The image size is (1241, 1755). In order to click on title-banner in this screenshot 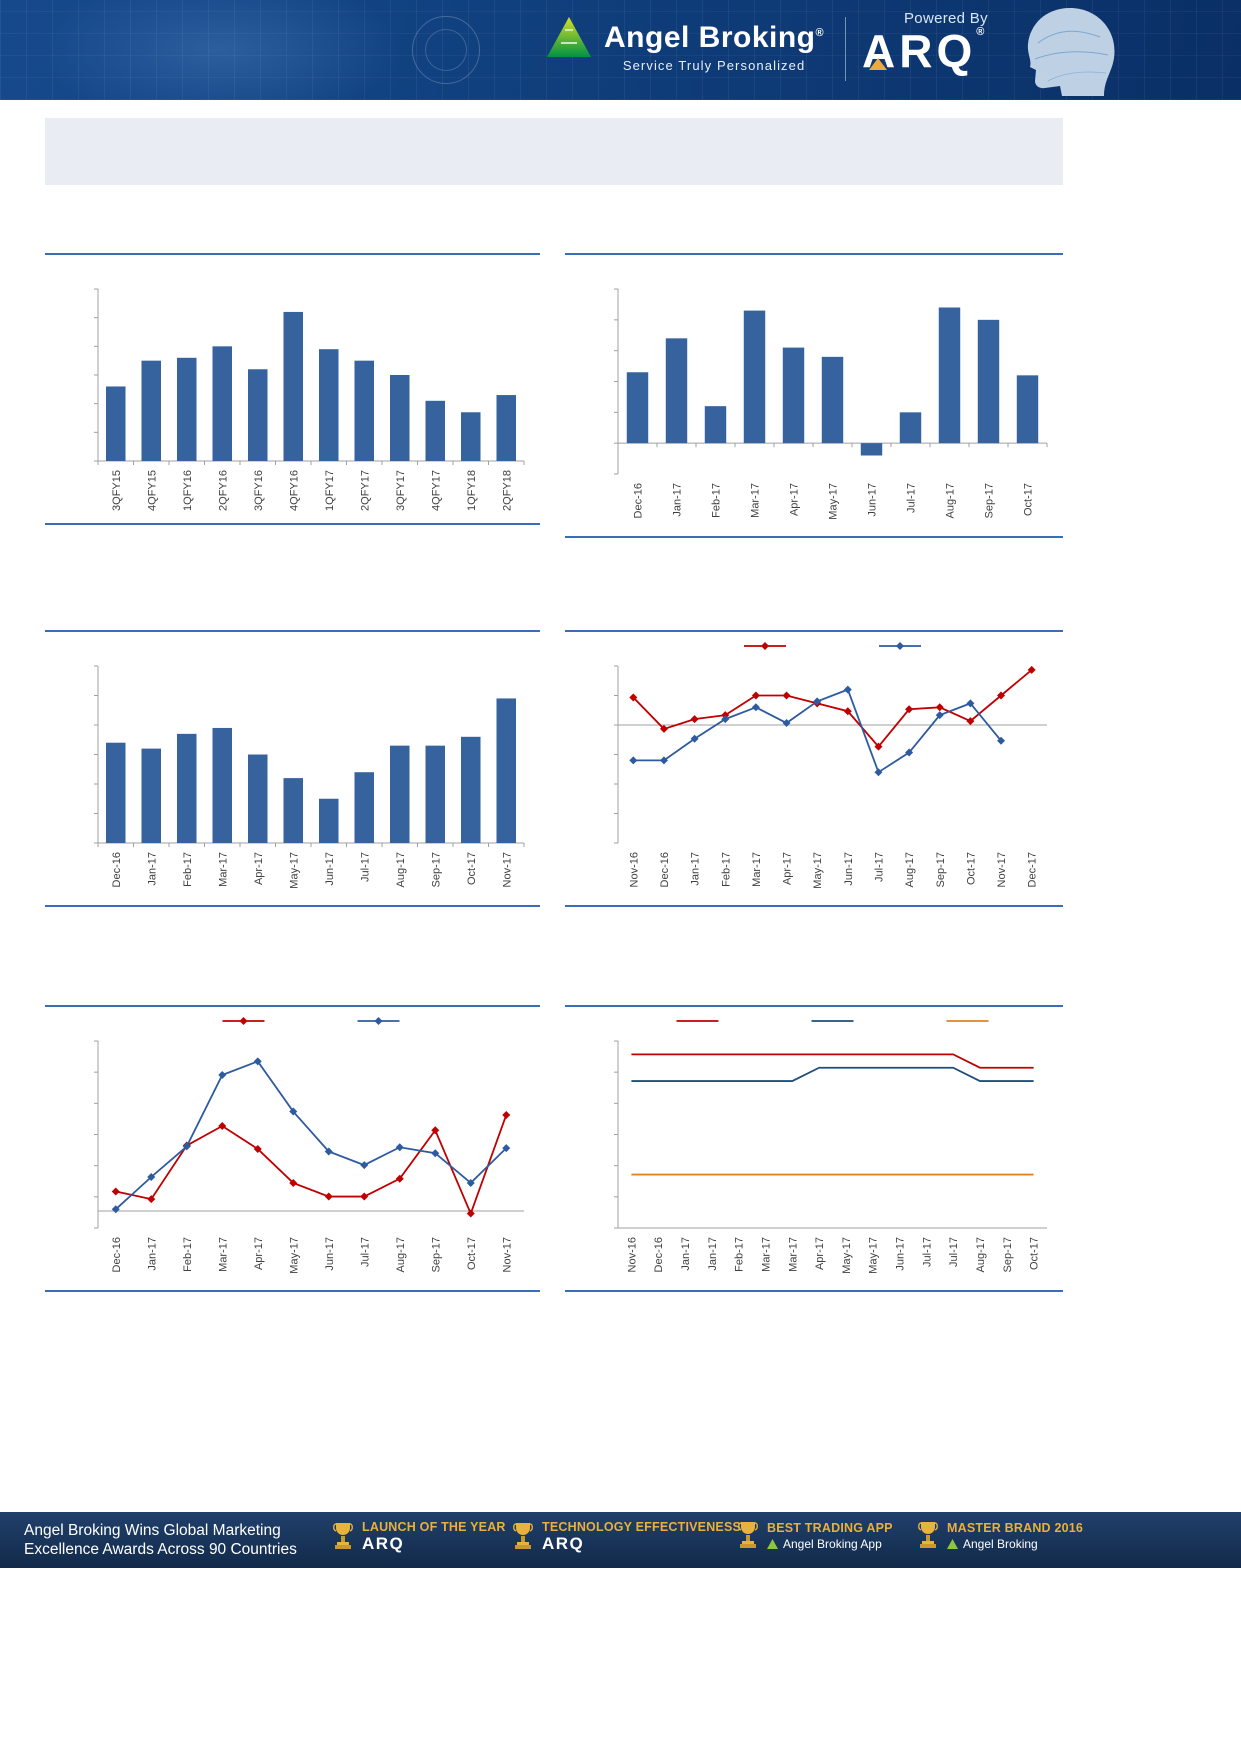, I will do `click(554, 151)`.